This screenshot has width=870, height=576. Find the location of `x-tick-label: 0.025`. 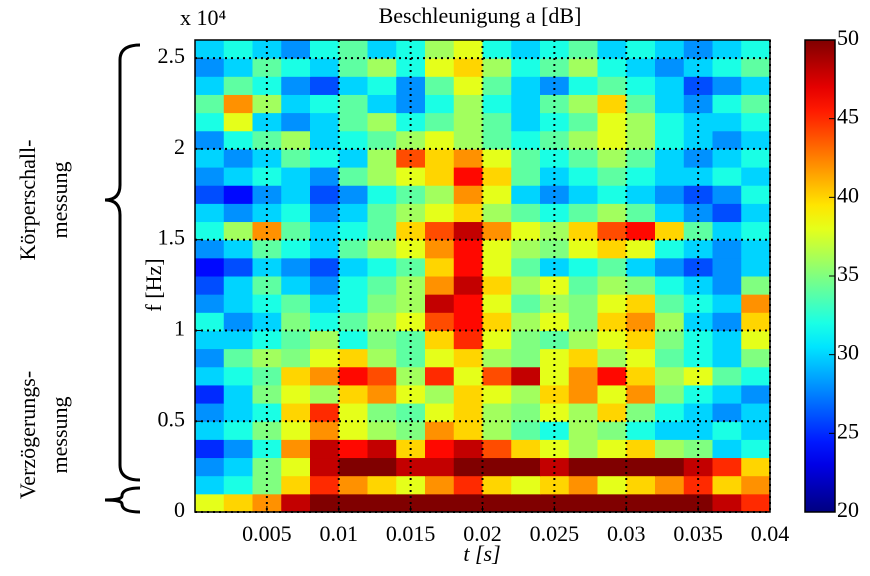

x-tick-label: 0.025 is located at coordinates (555, 533).